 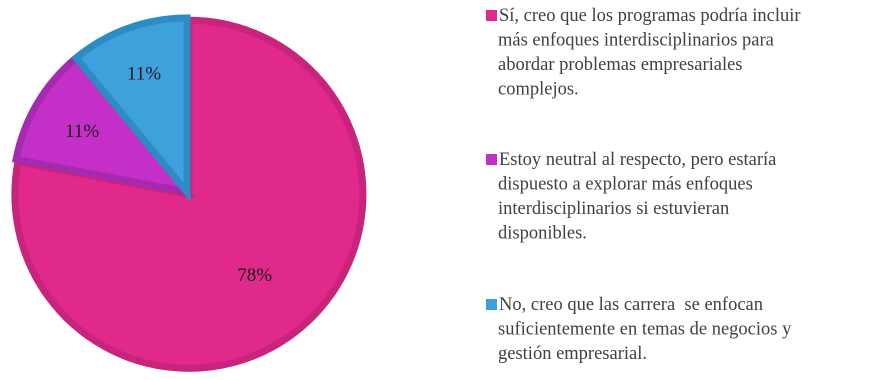 I want to click on legend-label-1-line-4: complejos., so click(x=538, y=90).